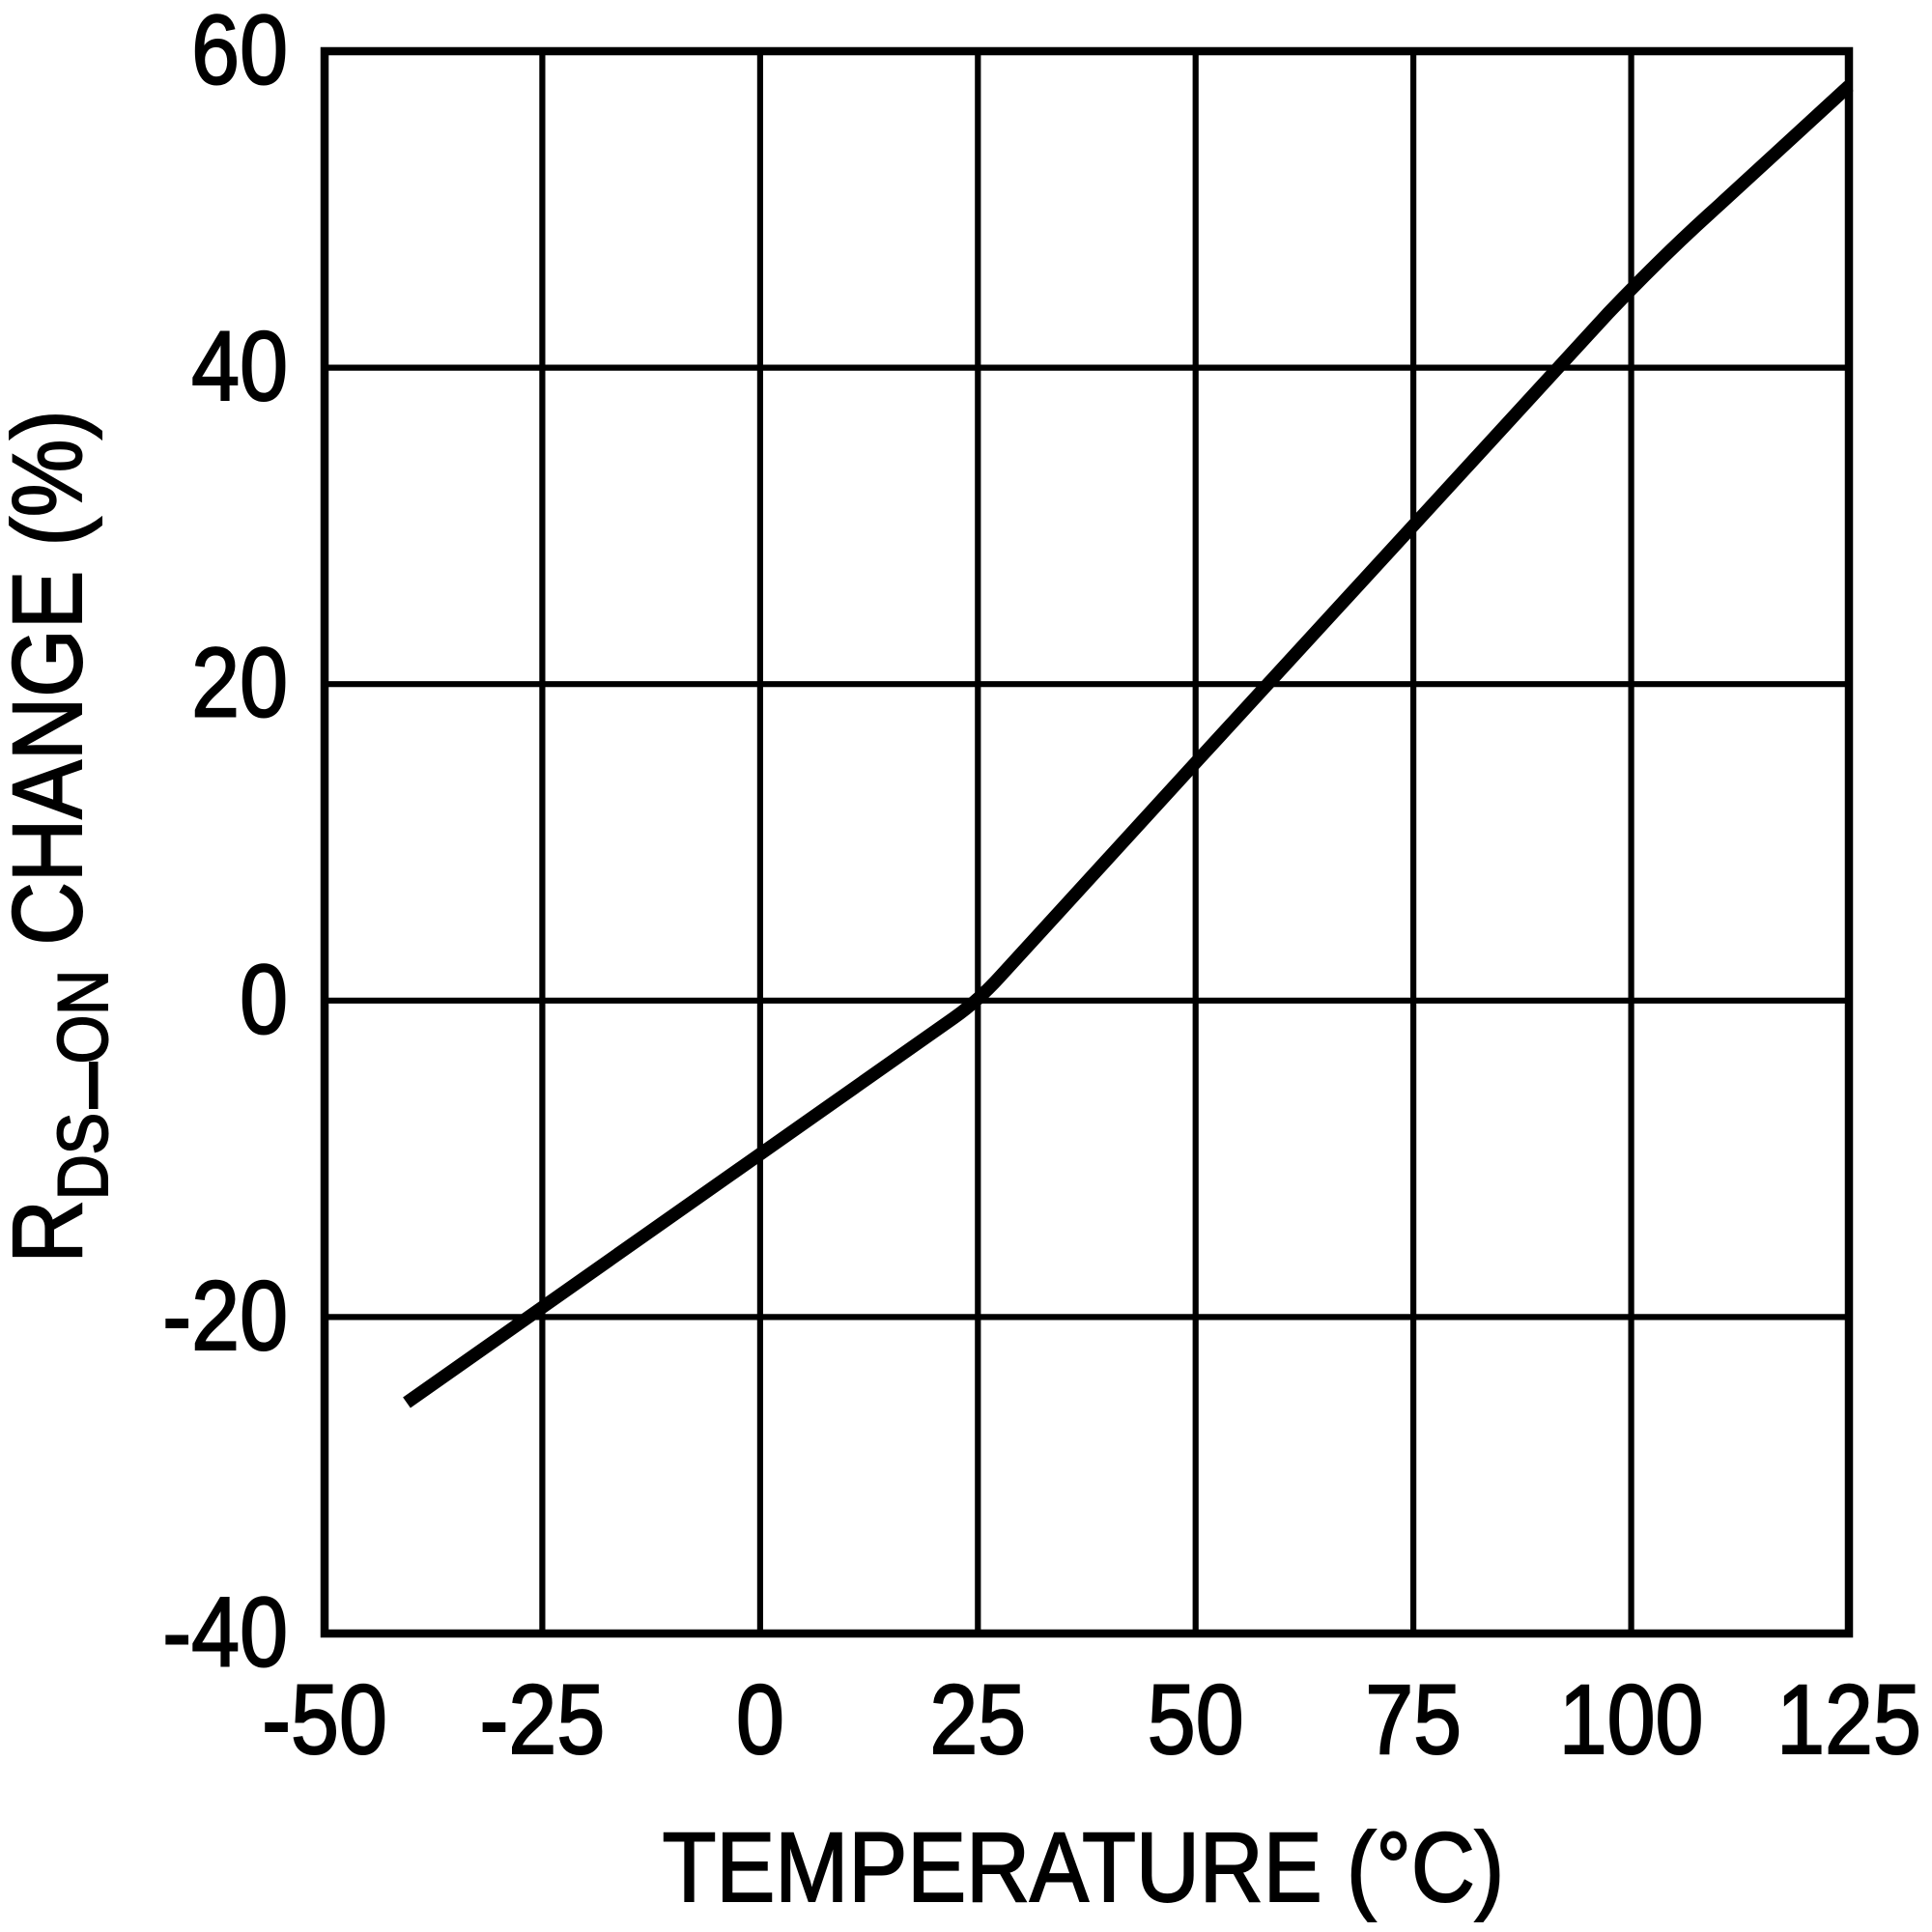  What do you see at coordinates (1848, 1720) in the screenshot?
I see `svg-text: 125` at bounding box center [1848, 1720].